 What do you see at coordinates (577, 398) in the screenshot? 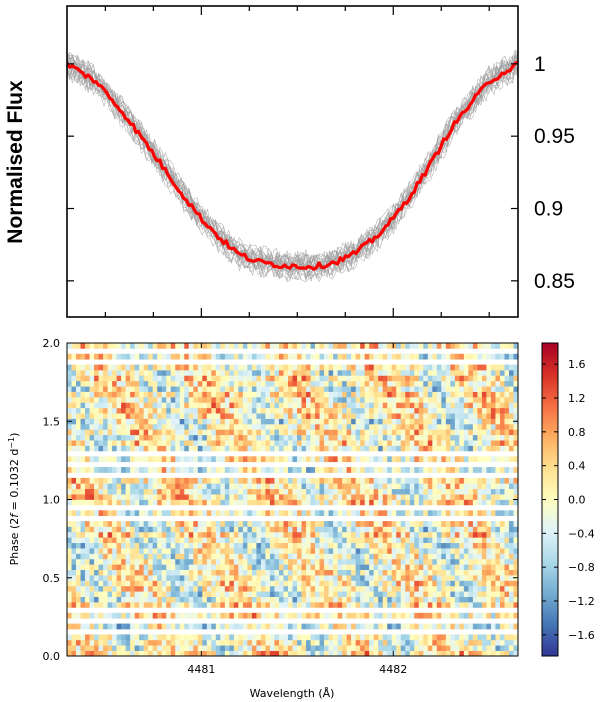
I see `colorbar-tick-label: 1.2` at bounding box center [577, 398].